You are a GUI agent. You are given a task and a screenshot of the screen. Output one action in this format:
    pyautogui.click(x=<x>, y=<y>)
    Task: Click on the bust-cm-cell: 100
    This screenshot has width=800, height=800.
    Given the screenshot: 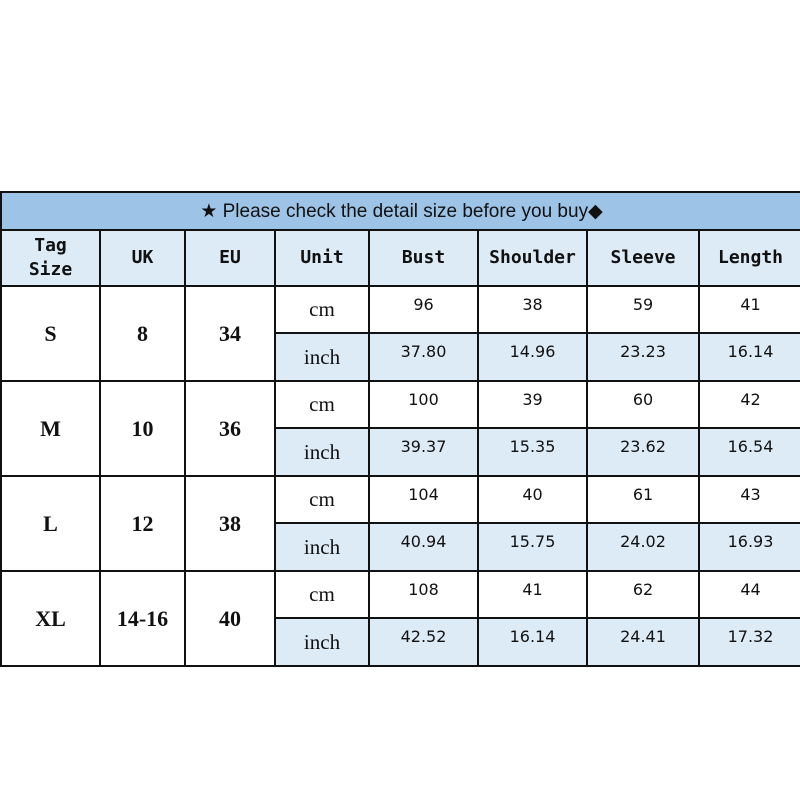 What is the action you would take?
    pyautogui.click(x=423, y=404)
    